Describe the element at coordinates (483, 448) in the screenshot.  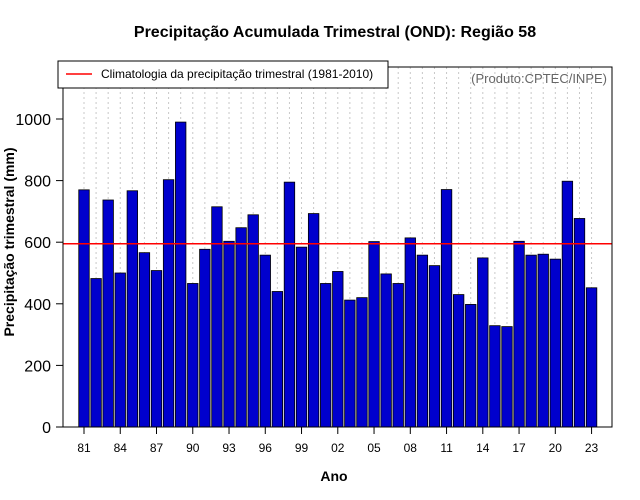
I see `x-tick-label: 14` at that location.